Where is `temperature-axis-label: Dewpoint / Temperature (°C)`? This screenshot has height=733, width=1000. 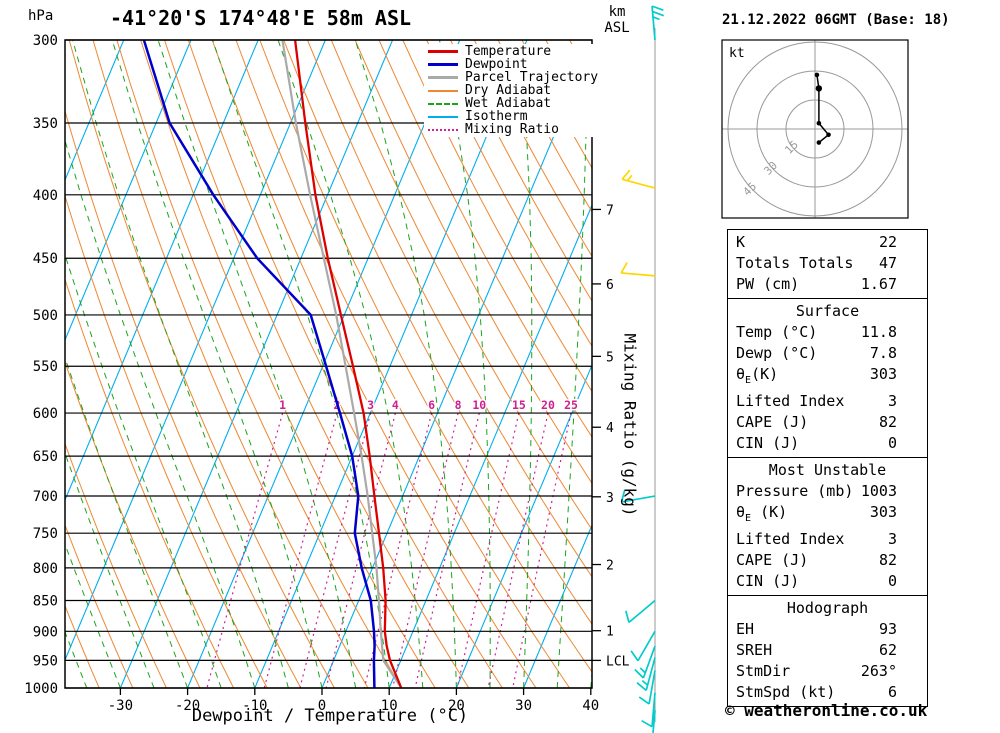 temperature-axis-label: Dewpoint / Temperature (°C) is located at coordinates (330, 716).